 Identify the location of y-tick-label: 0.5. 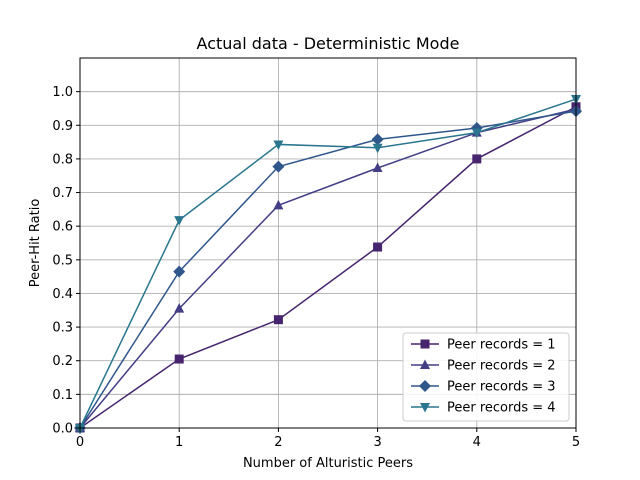
(62, 260).